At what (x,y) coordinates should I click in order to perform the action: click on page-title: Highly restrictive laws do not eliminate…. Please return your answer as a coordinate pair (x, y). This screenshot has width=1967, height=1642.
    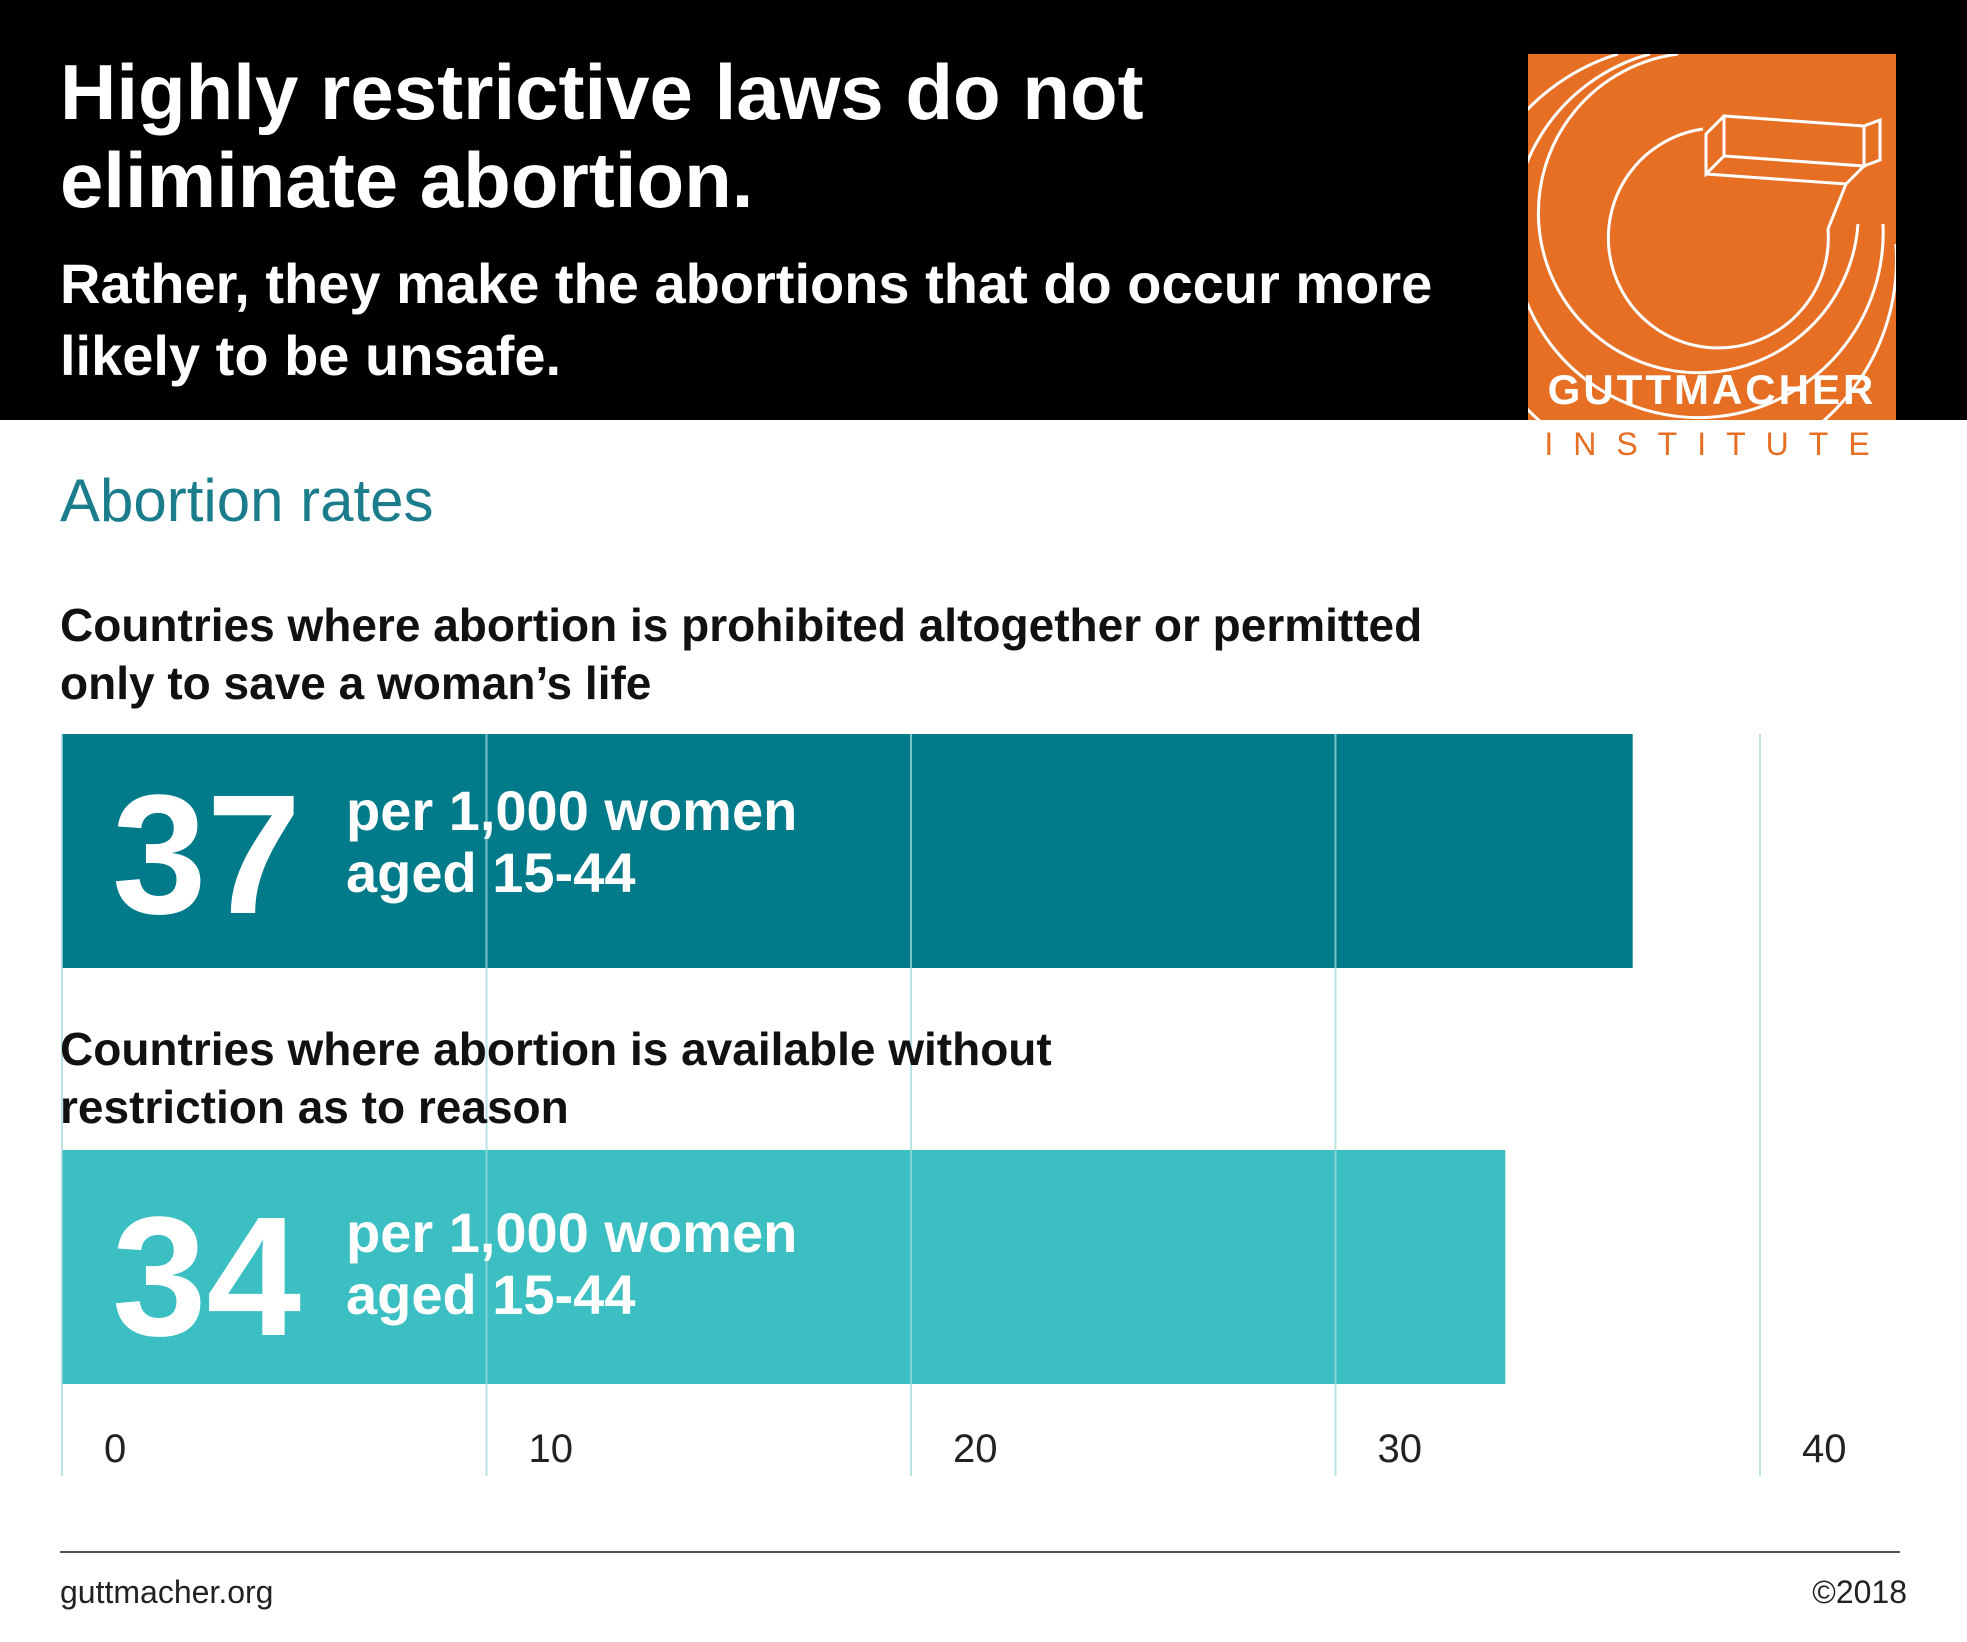
    Looking at the image, I should click on (602, 136).